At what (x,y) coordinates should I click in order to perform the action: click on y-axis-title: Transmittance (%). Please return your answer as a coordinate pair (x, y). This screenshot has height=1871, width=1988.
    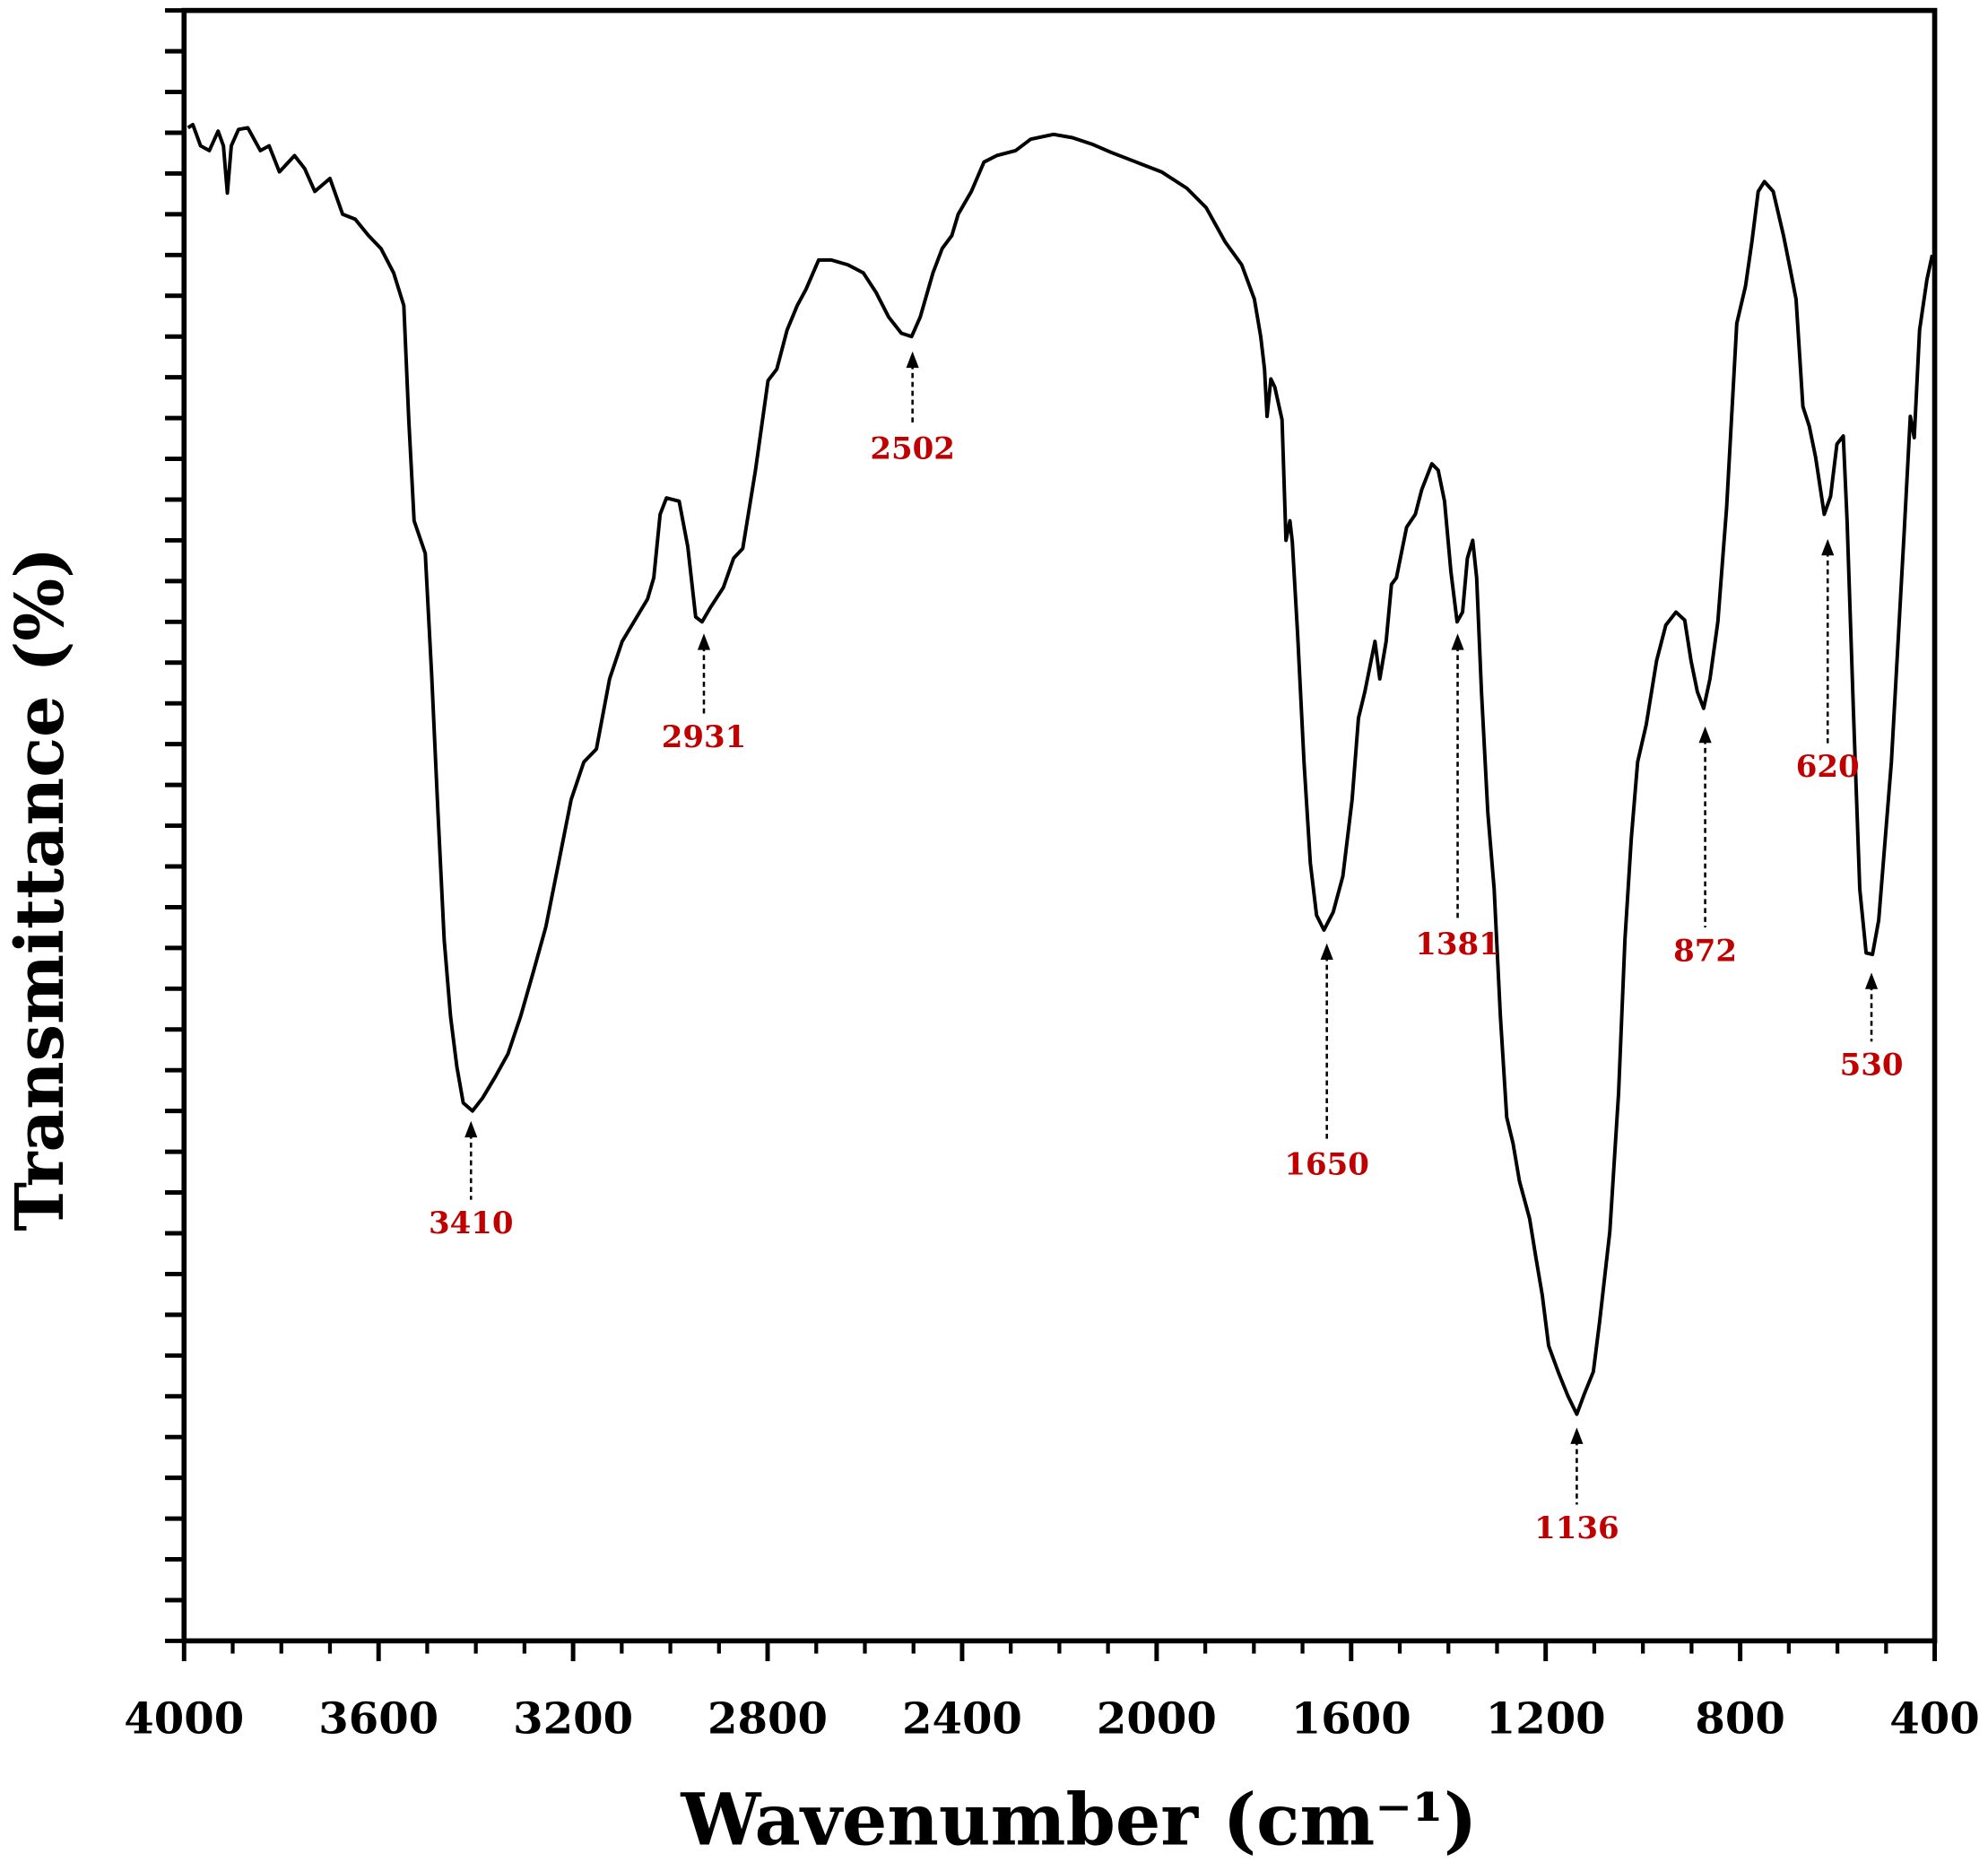
    Looking at the image, I should click on (40, 889).